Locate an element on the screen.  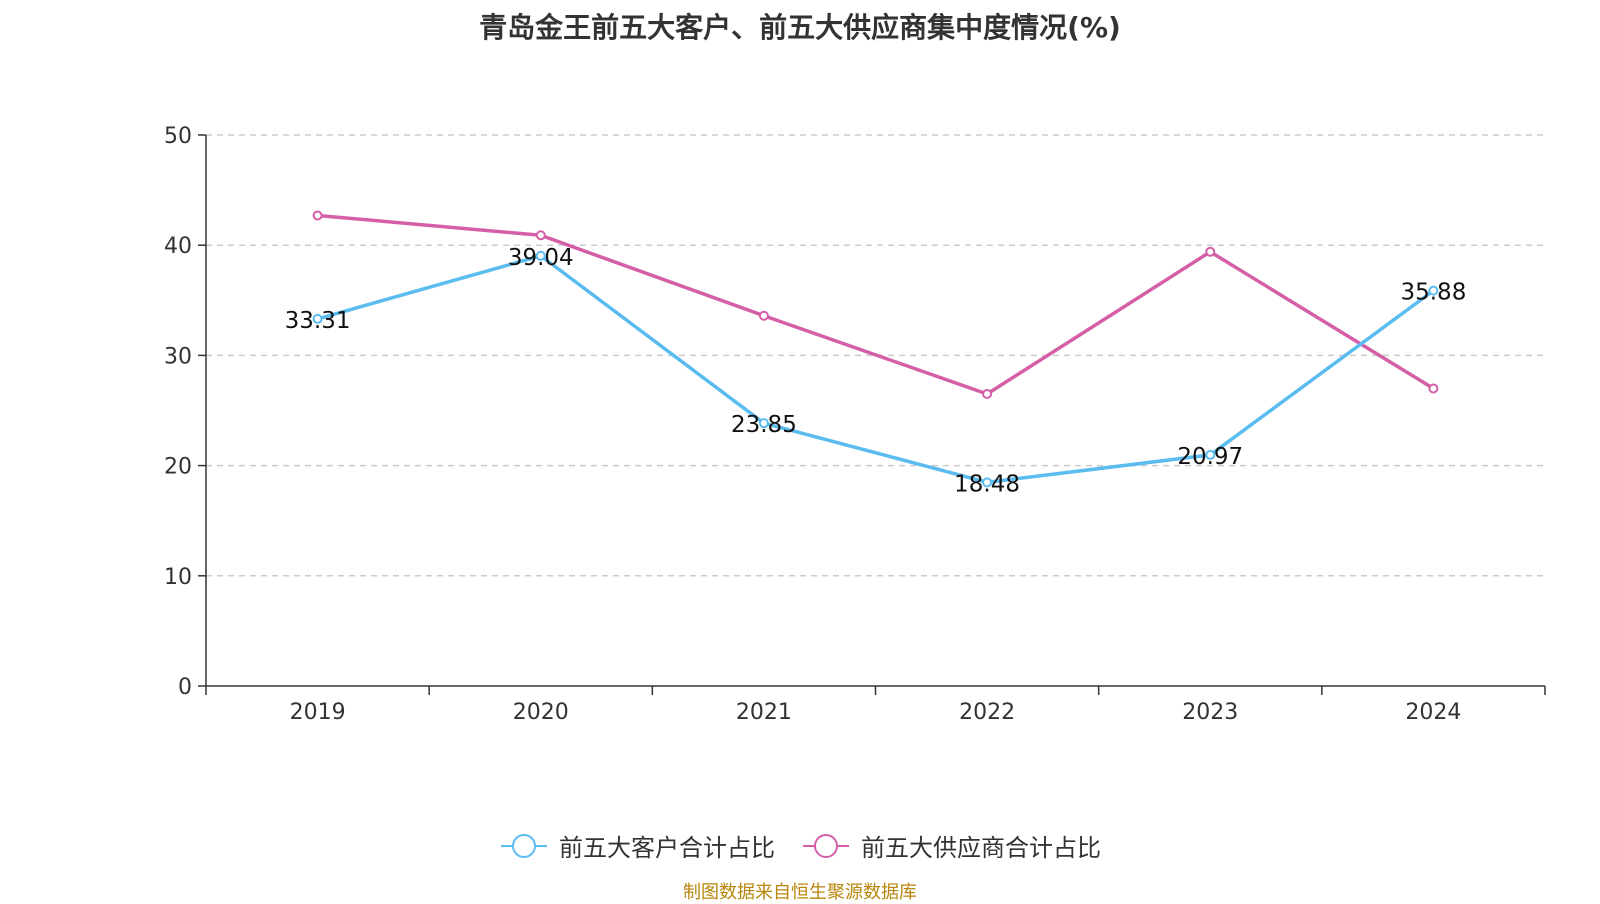
data-label: 23.85 is located at coordinates (764, 425).